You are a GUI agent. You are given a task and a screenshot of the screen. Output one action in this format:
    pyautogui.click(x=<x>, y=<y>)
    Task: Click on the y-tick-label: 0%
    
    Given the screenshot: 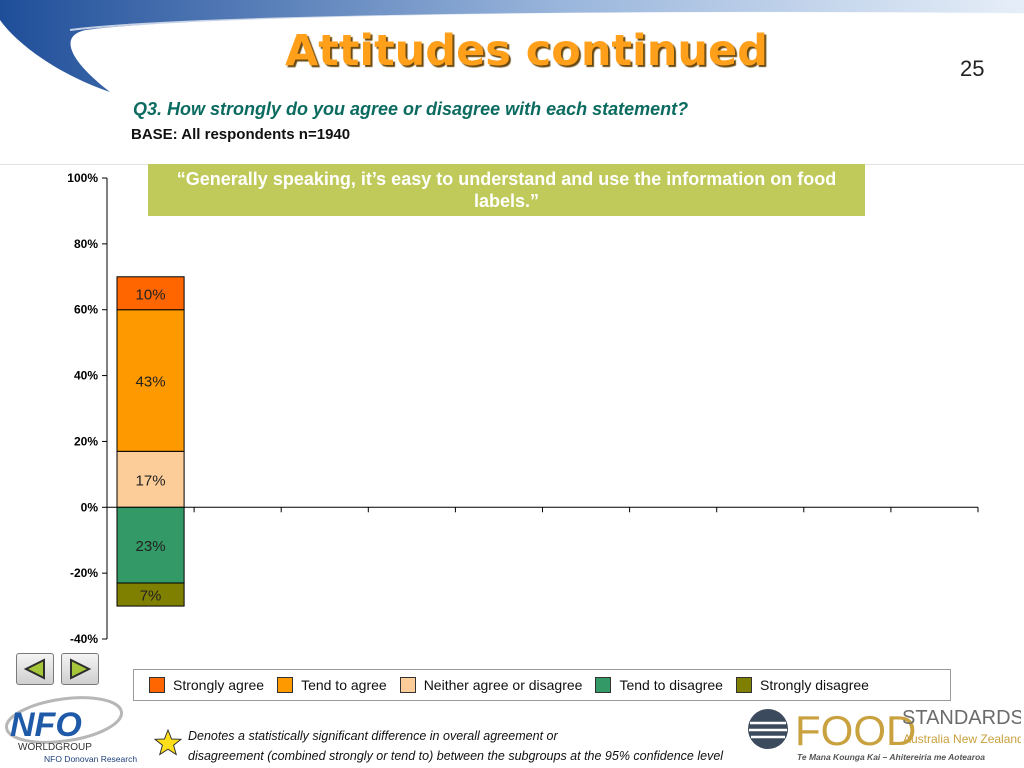 What is the action you would take?
    pyautogui.click(x=90, y=507)
    